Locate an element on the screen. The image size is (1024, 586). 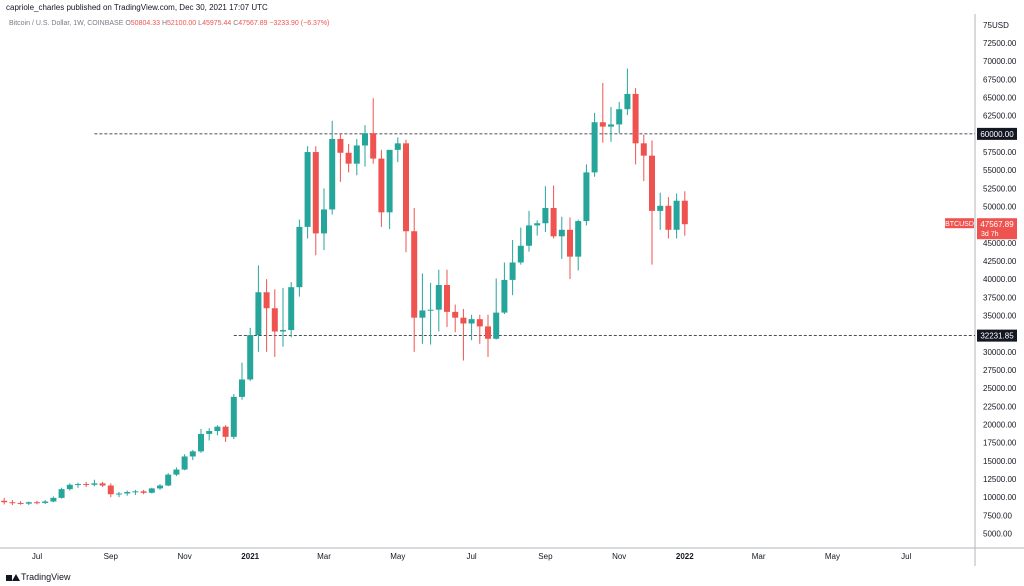
currency-label: USD is located at coordinates (1000, 25).